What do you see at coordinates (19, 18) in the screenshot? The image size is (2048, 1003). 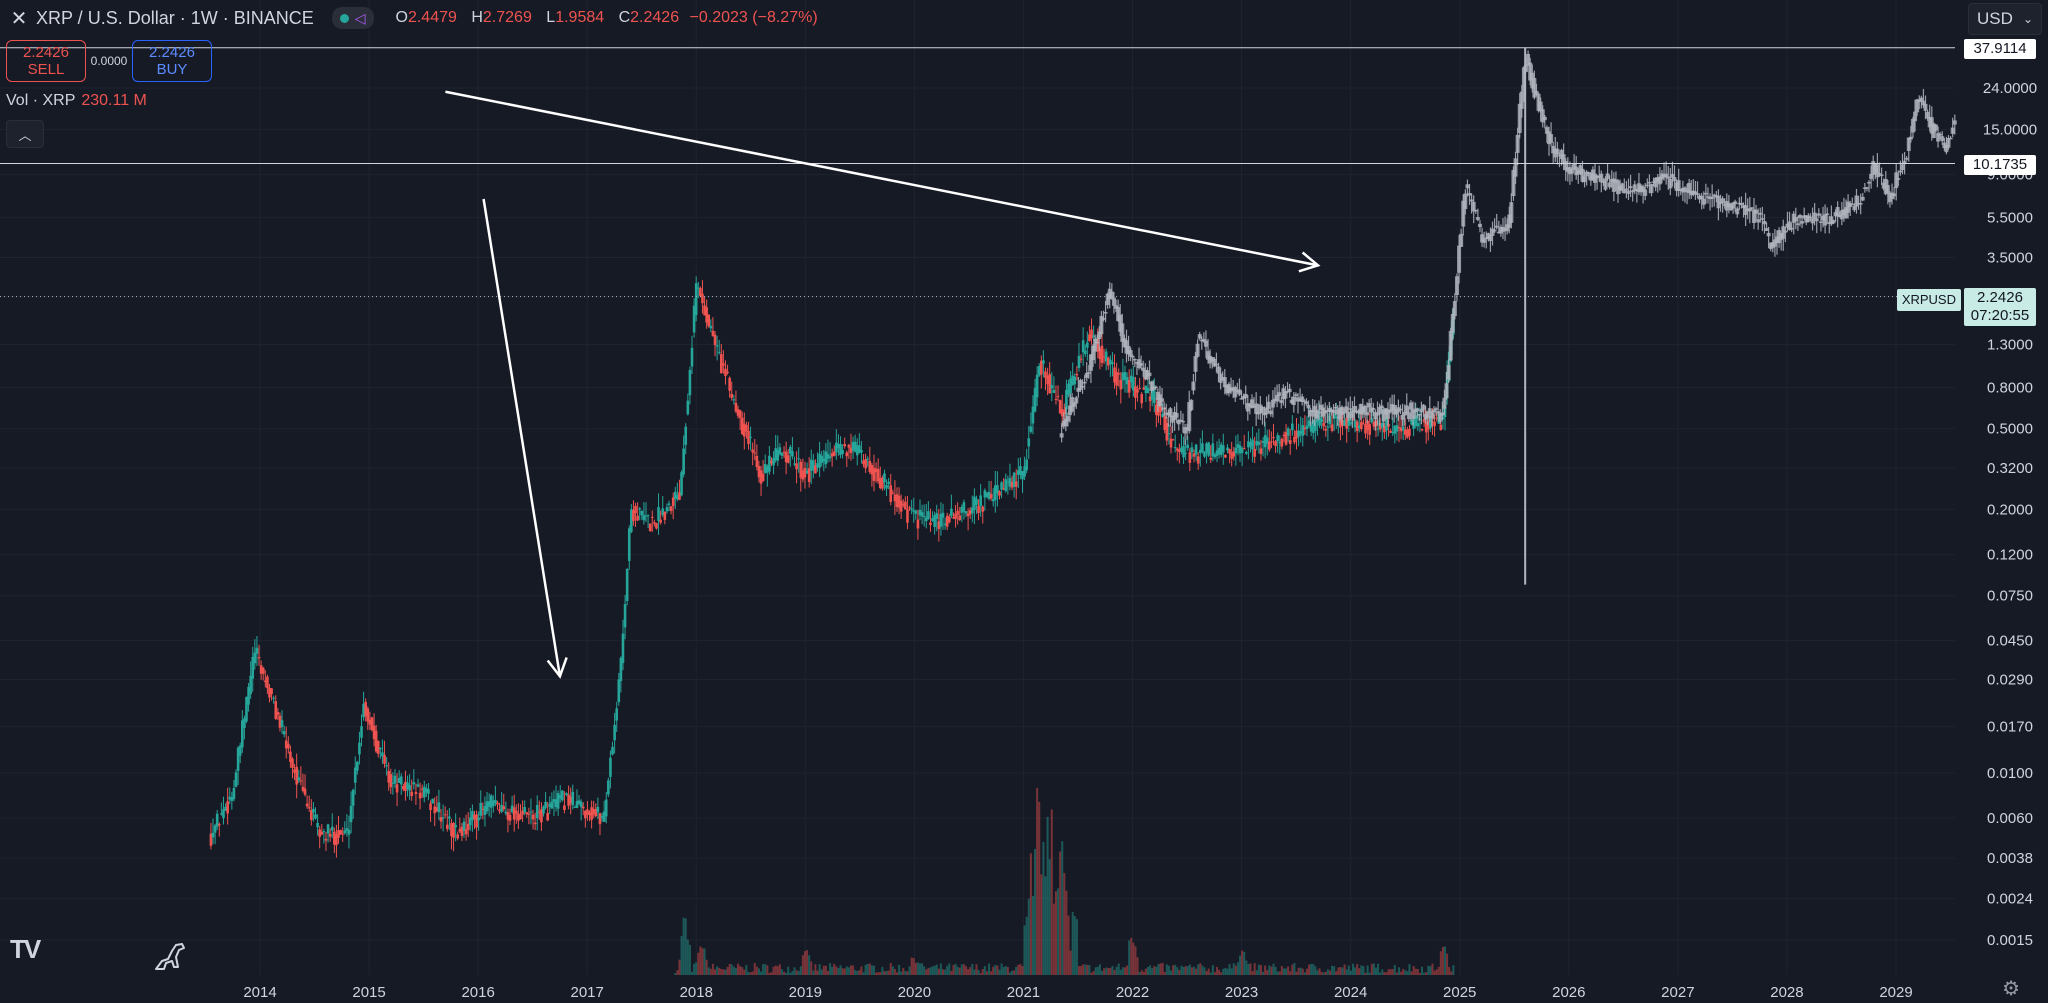 I see `close-icon: ✕` at bounding box center [19, 18].